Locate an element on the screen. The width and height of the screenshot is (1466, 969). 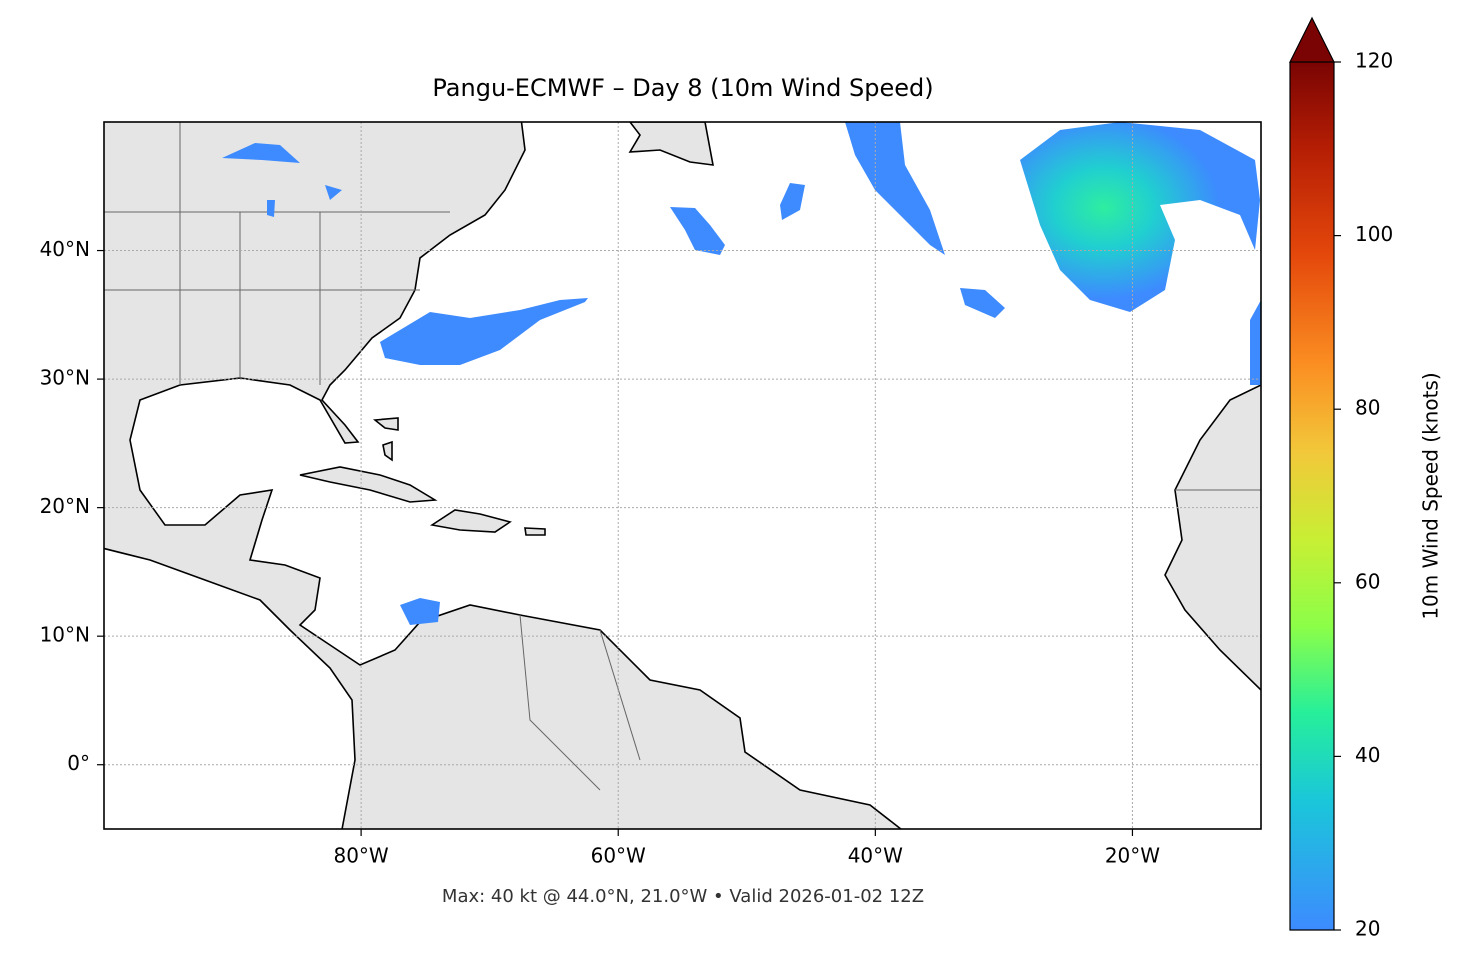
colorbar-frame is located at coordinates (1312, 496).